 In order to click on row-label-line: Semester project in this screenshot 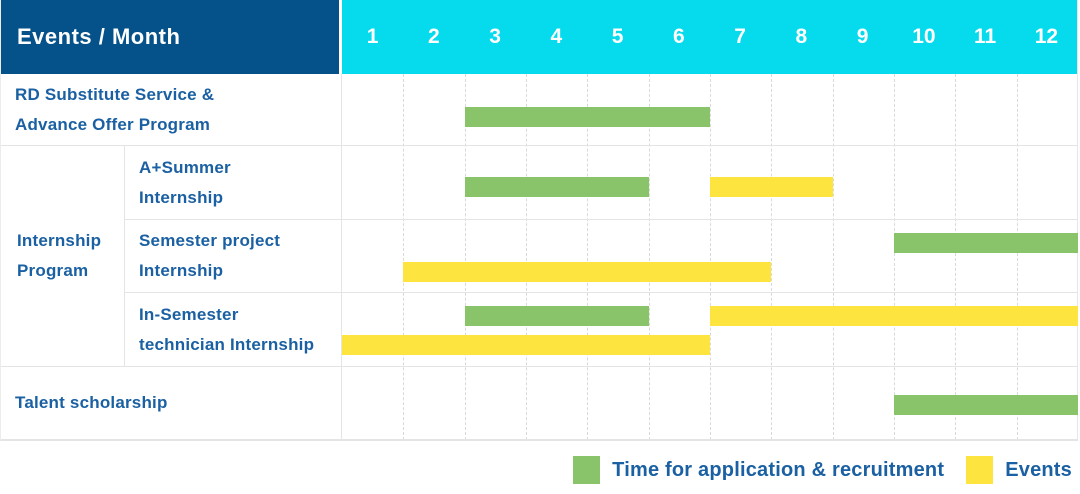, I will do `click(210, 240)`.